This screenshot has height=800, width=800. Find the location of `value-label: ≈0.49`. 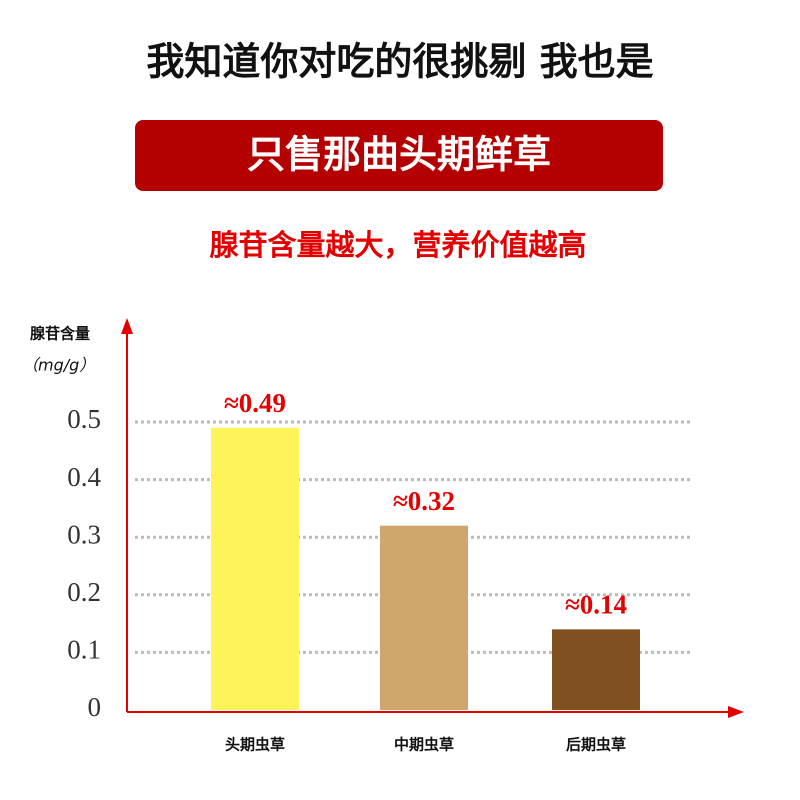

value-label: ≈0.49 is located at coordinates (255, 403).